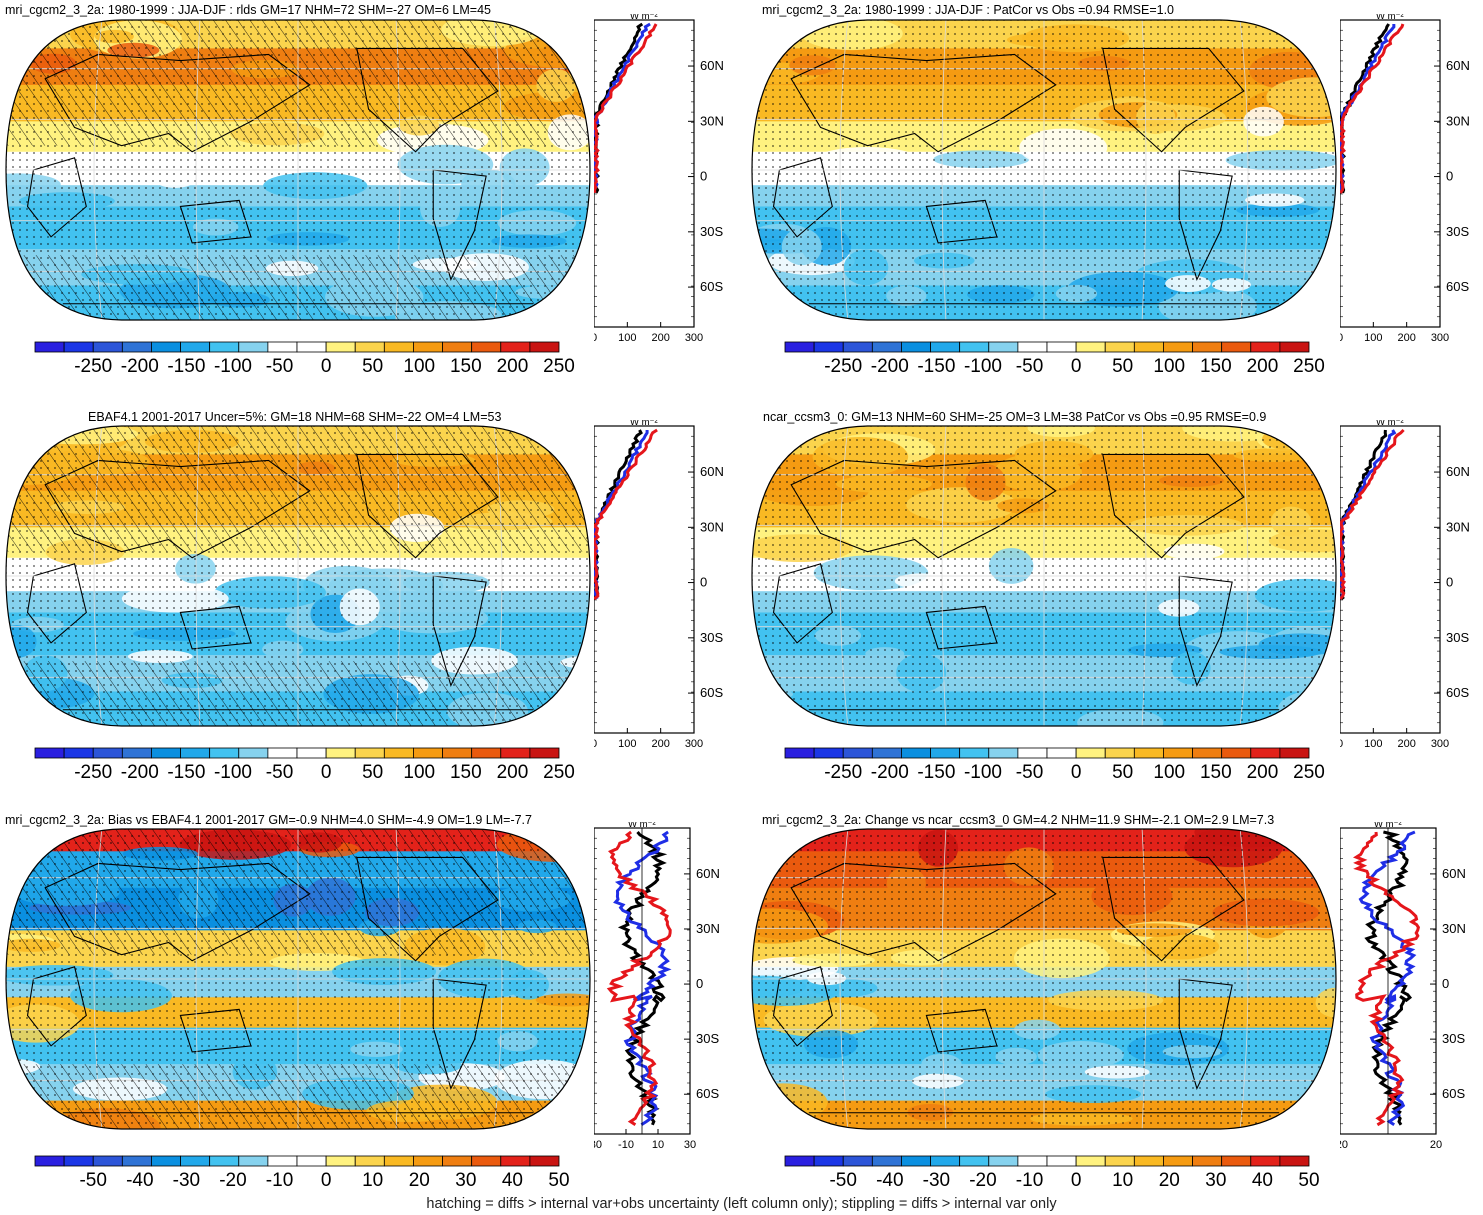 This screenshot has height=1215, width=1483. What do you see at coordinates (1458, 471) in the screenshot?
I see `zonal-y-tick-label: 60N` at bounding box center [1458, 471].